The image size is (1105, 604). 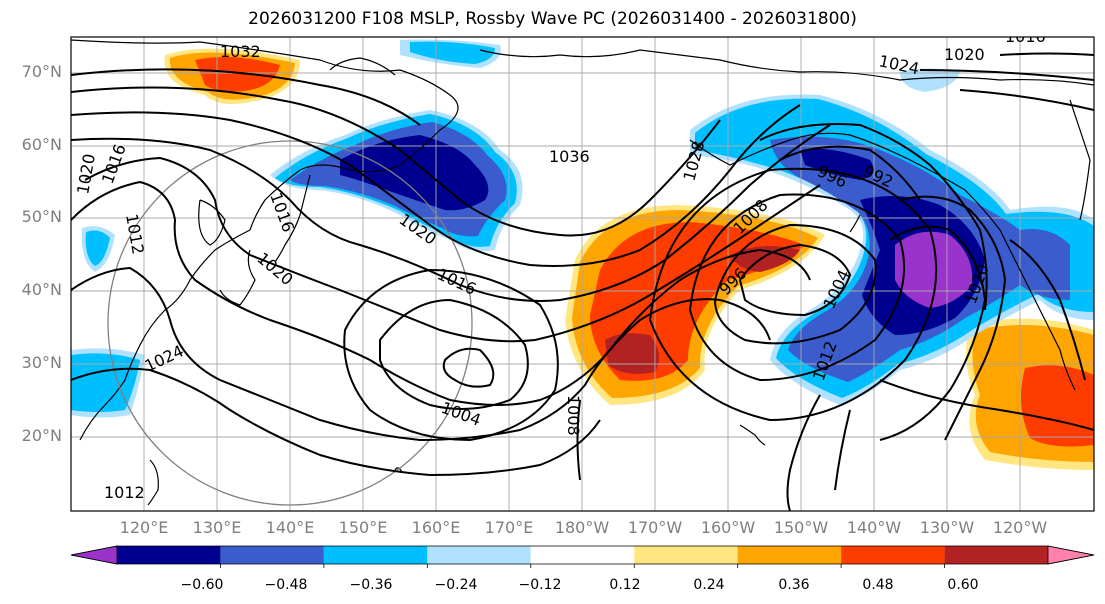 I want to click on contour-label: 1032, so click(x=240, y=51).